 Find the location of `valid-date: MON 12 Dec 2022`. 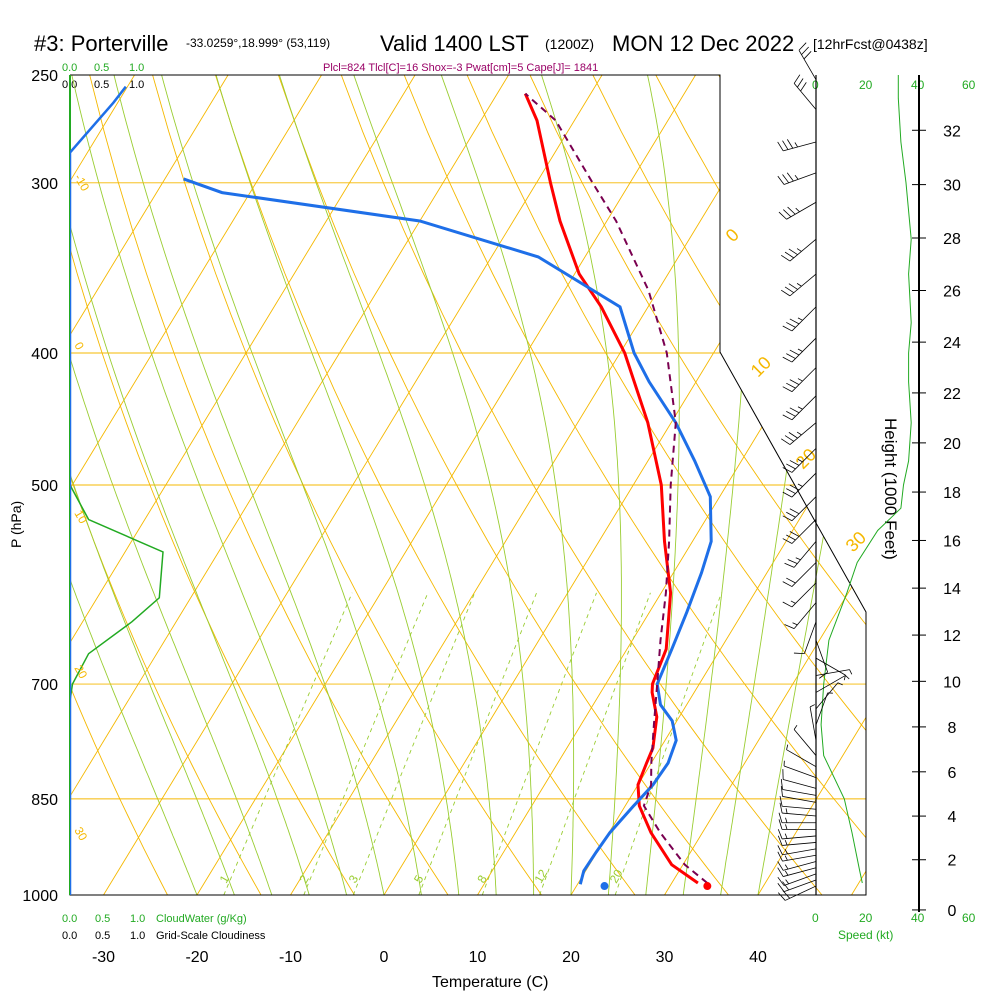

valid-date: MON 12 Dec 2022 is located at coordinates (703, 43).